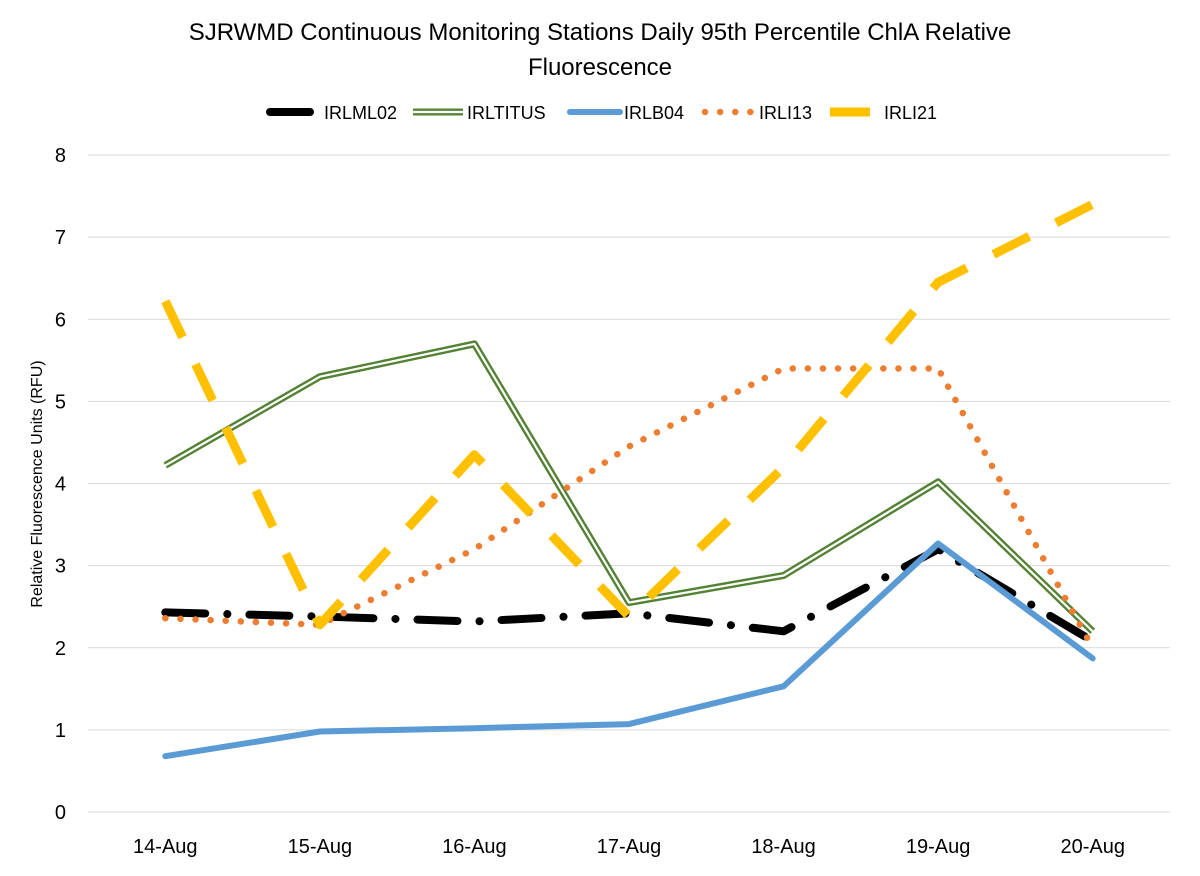 This screenshot has width=1200, height=876. I want to click on legend-item-IRLI13: IRLI13, so click(756, 113).